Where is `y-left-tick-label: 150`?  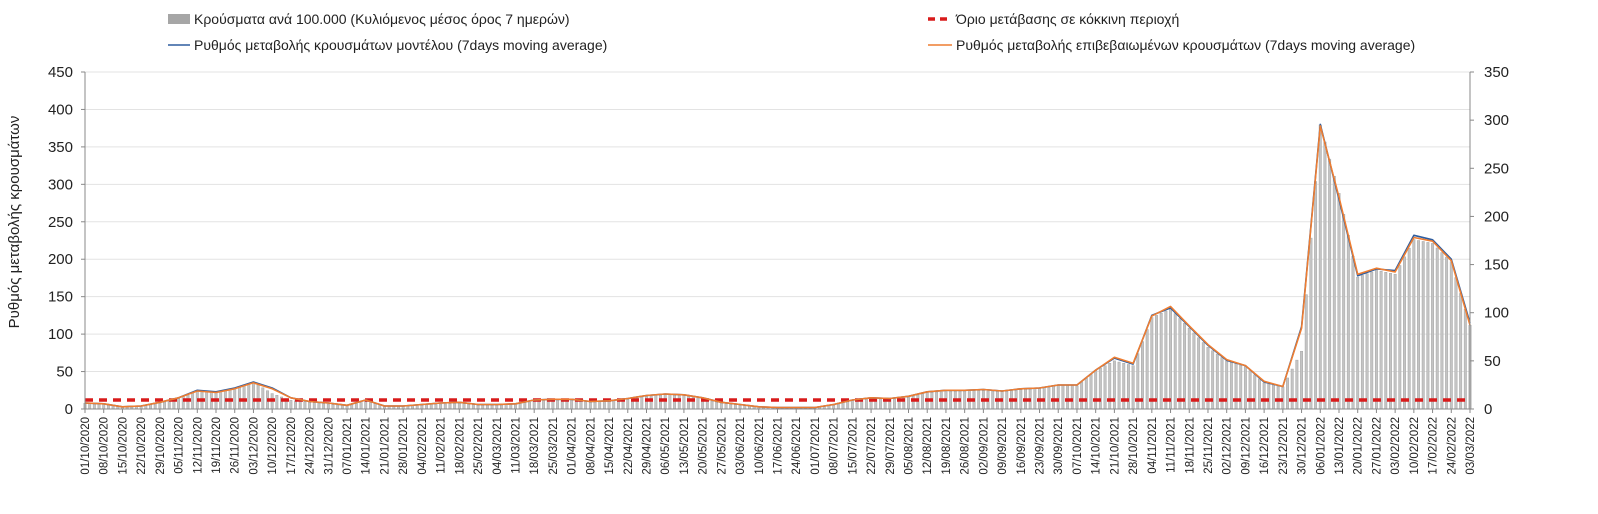 y-left-tick-label: 150 is located at coordinates (60, 297).